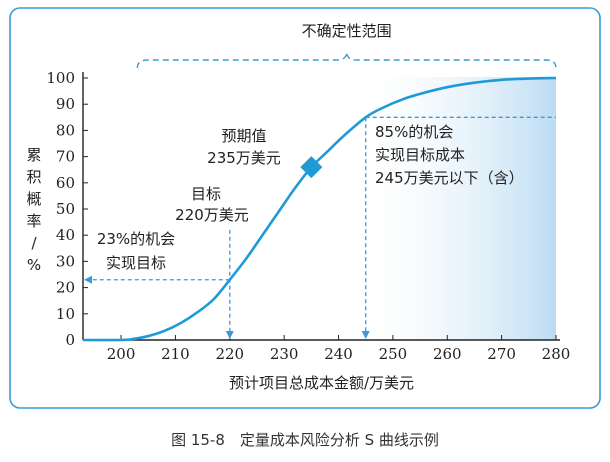 This screenshot has height=462, width=610. What do you see at coordinates (65, 183) in the screenshot?
I see `y-tick-label: 60` at bounding box center [65, 183].